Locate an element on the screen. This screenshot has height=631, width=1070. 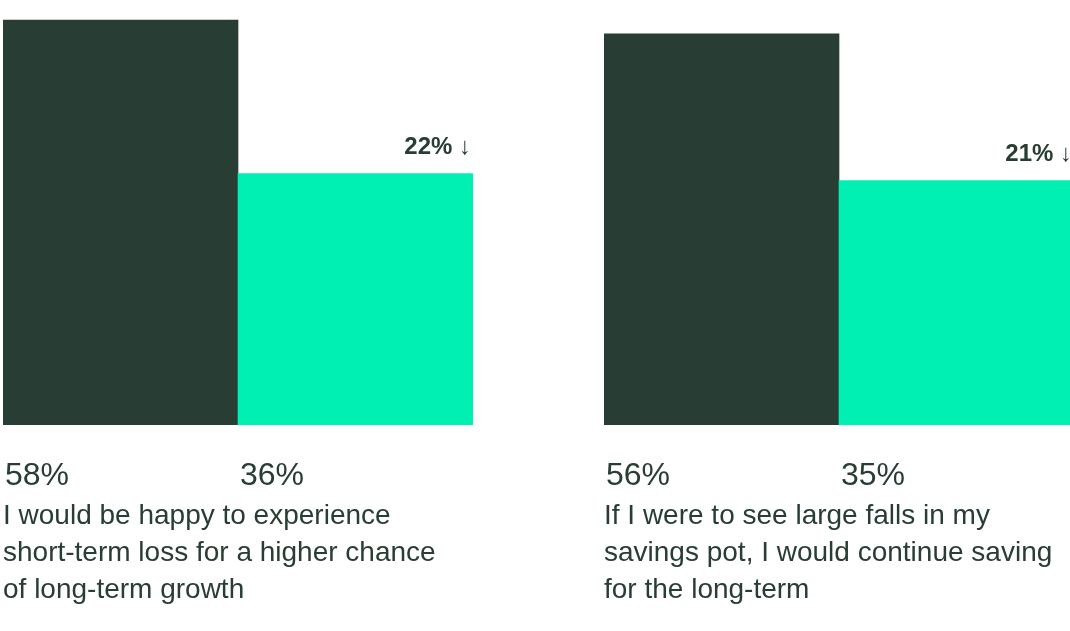
data-label: 36% is located at coordinates (272, 474).